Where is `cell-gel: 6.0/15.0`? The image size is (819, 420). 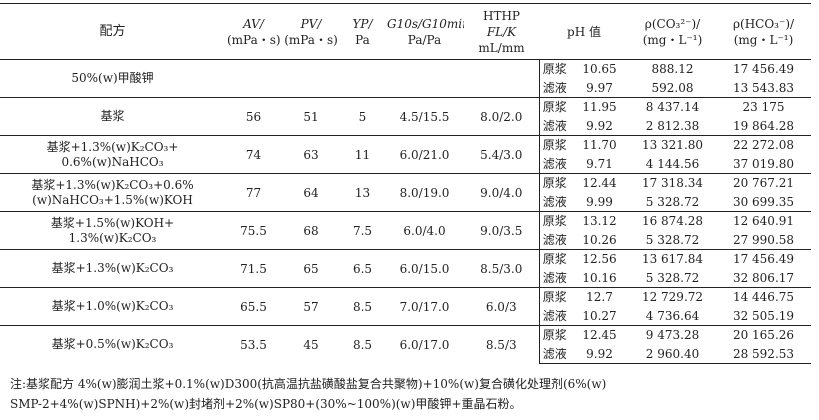
cell-gel: 6.0/15.0 is located at coordinates (424, 268).